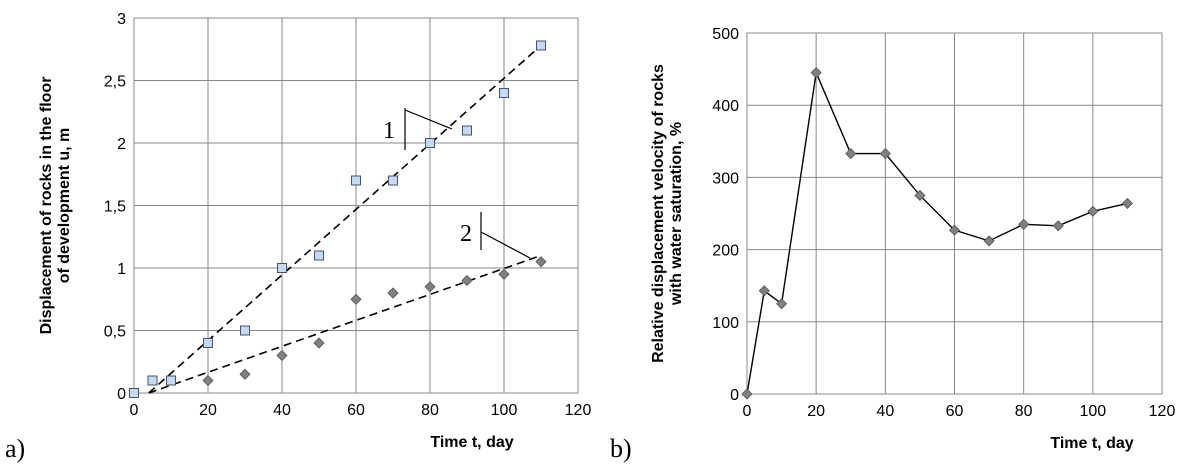 The width and height of the screenshot is (1187, 468). What do you see at coordinates (658, 213) in the screenshot?
I see `y-axis-label-line-1: Relative displacement velocity of rocks` at bounding box center [658, 213].